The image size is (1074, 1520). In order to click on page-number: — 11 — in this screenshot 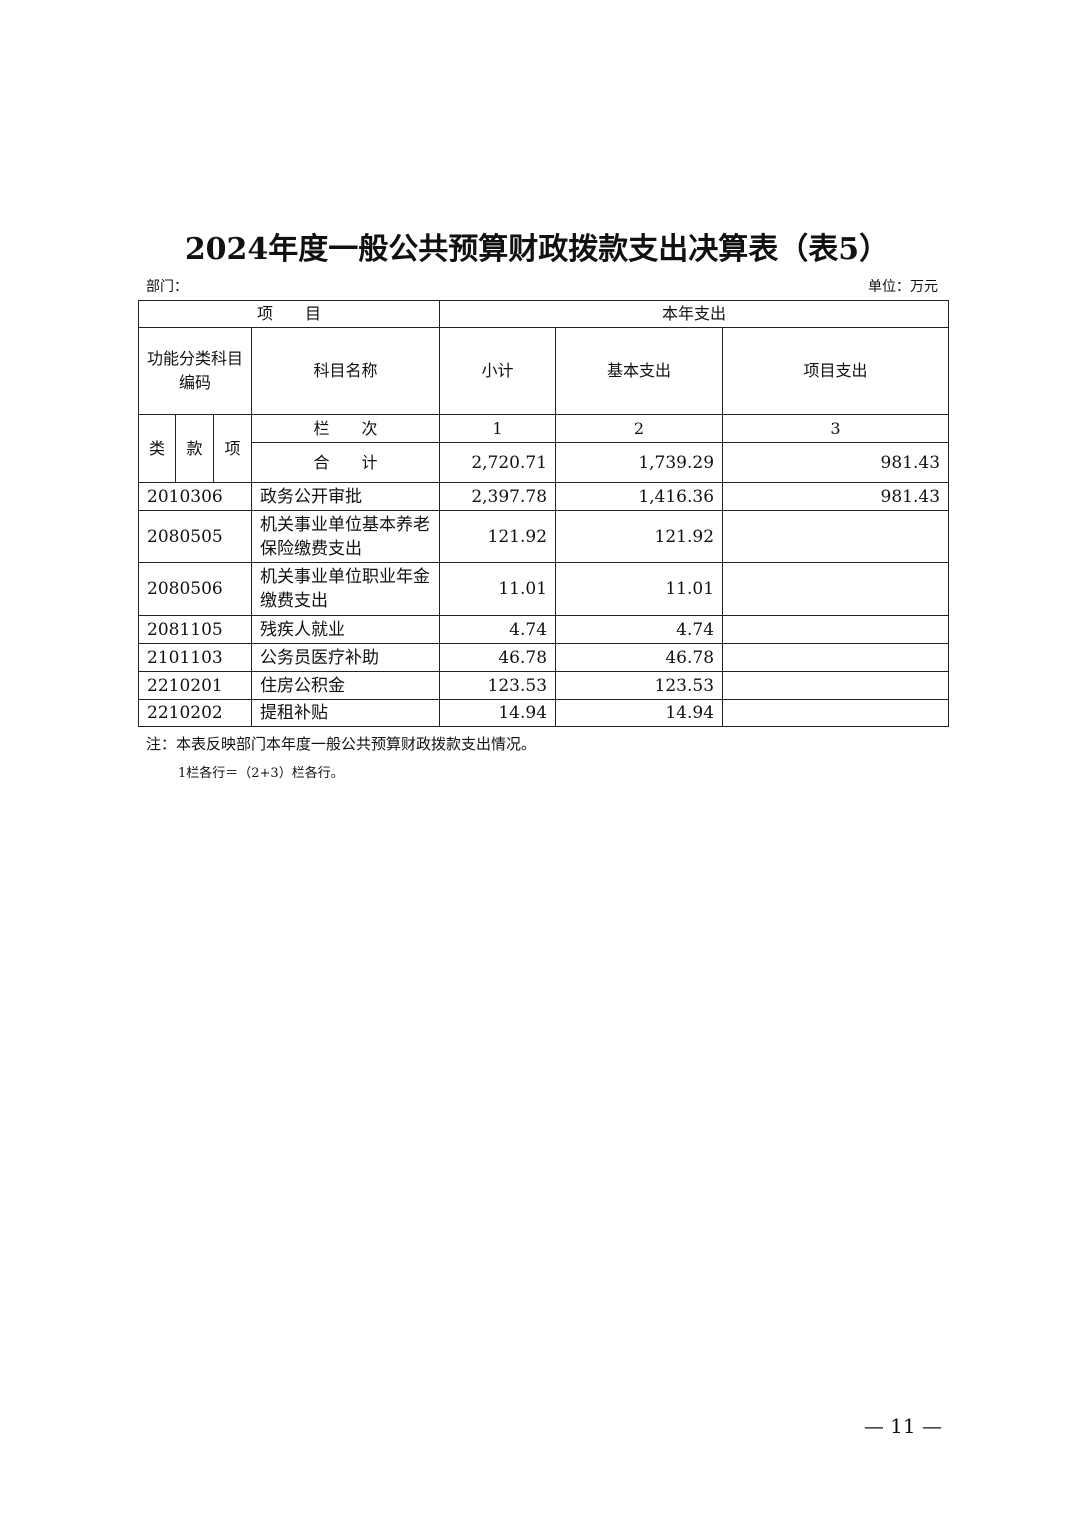, I will do `click(902, 1426)`.